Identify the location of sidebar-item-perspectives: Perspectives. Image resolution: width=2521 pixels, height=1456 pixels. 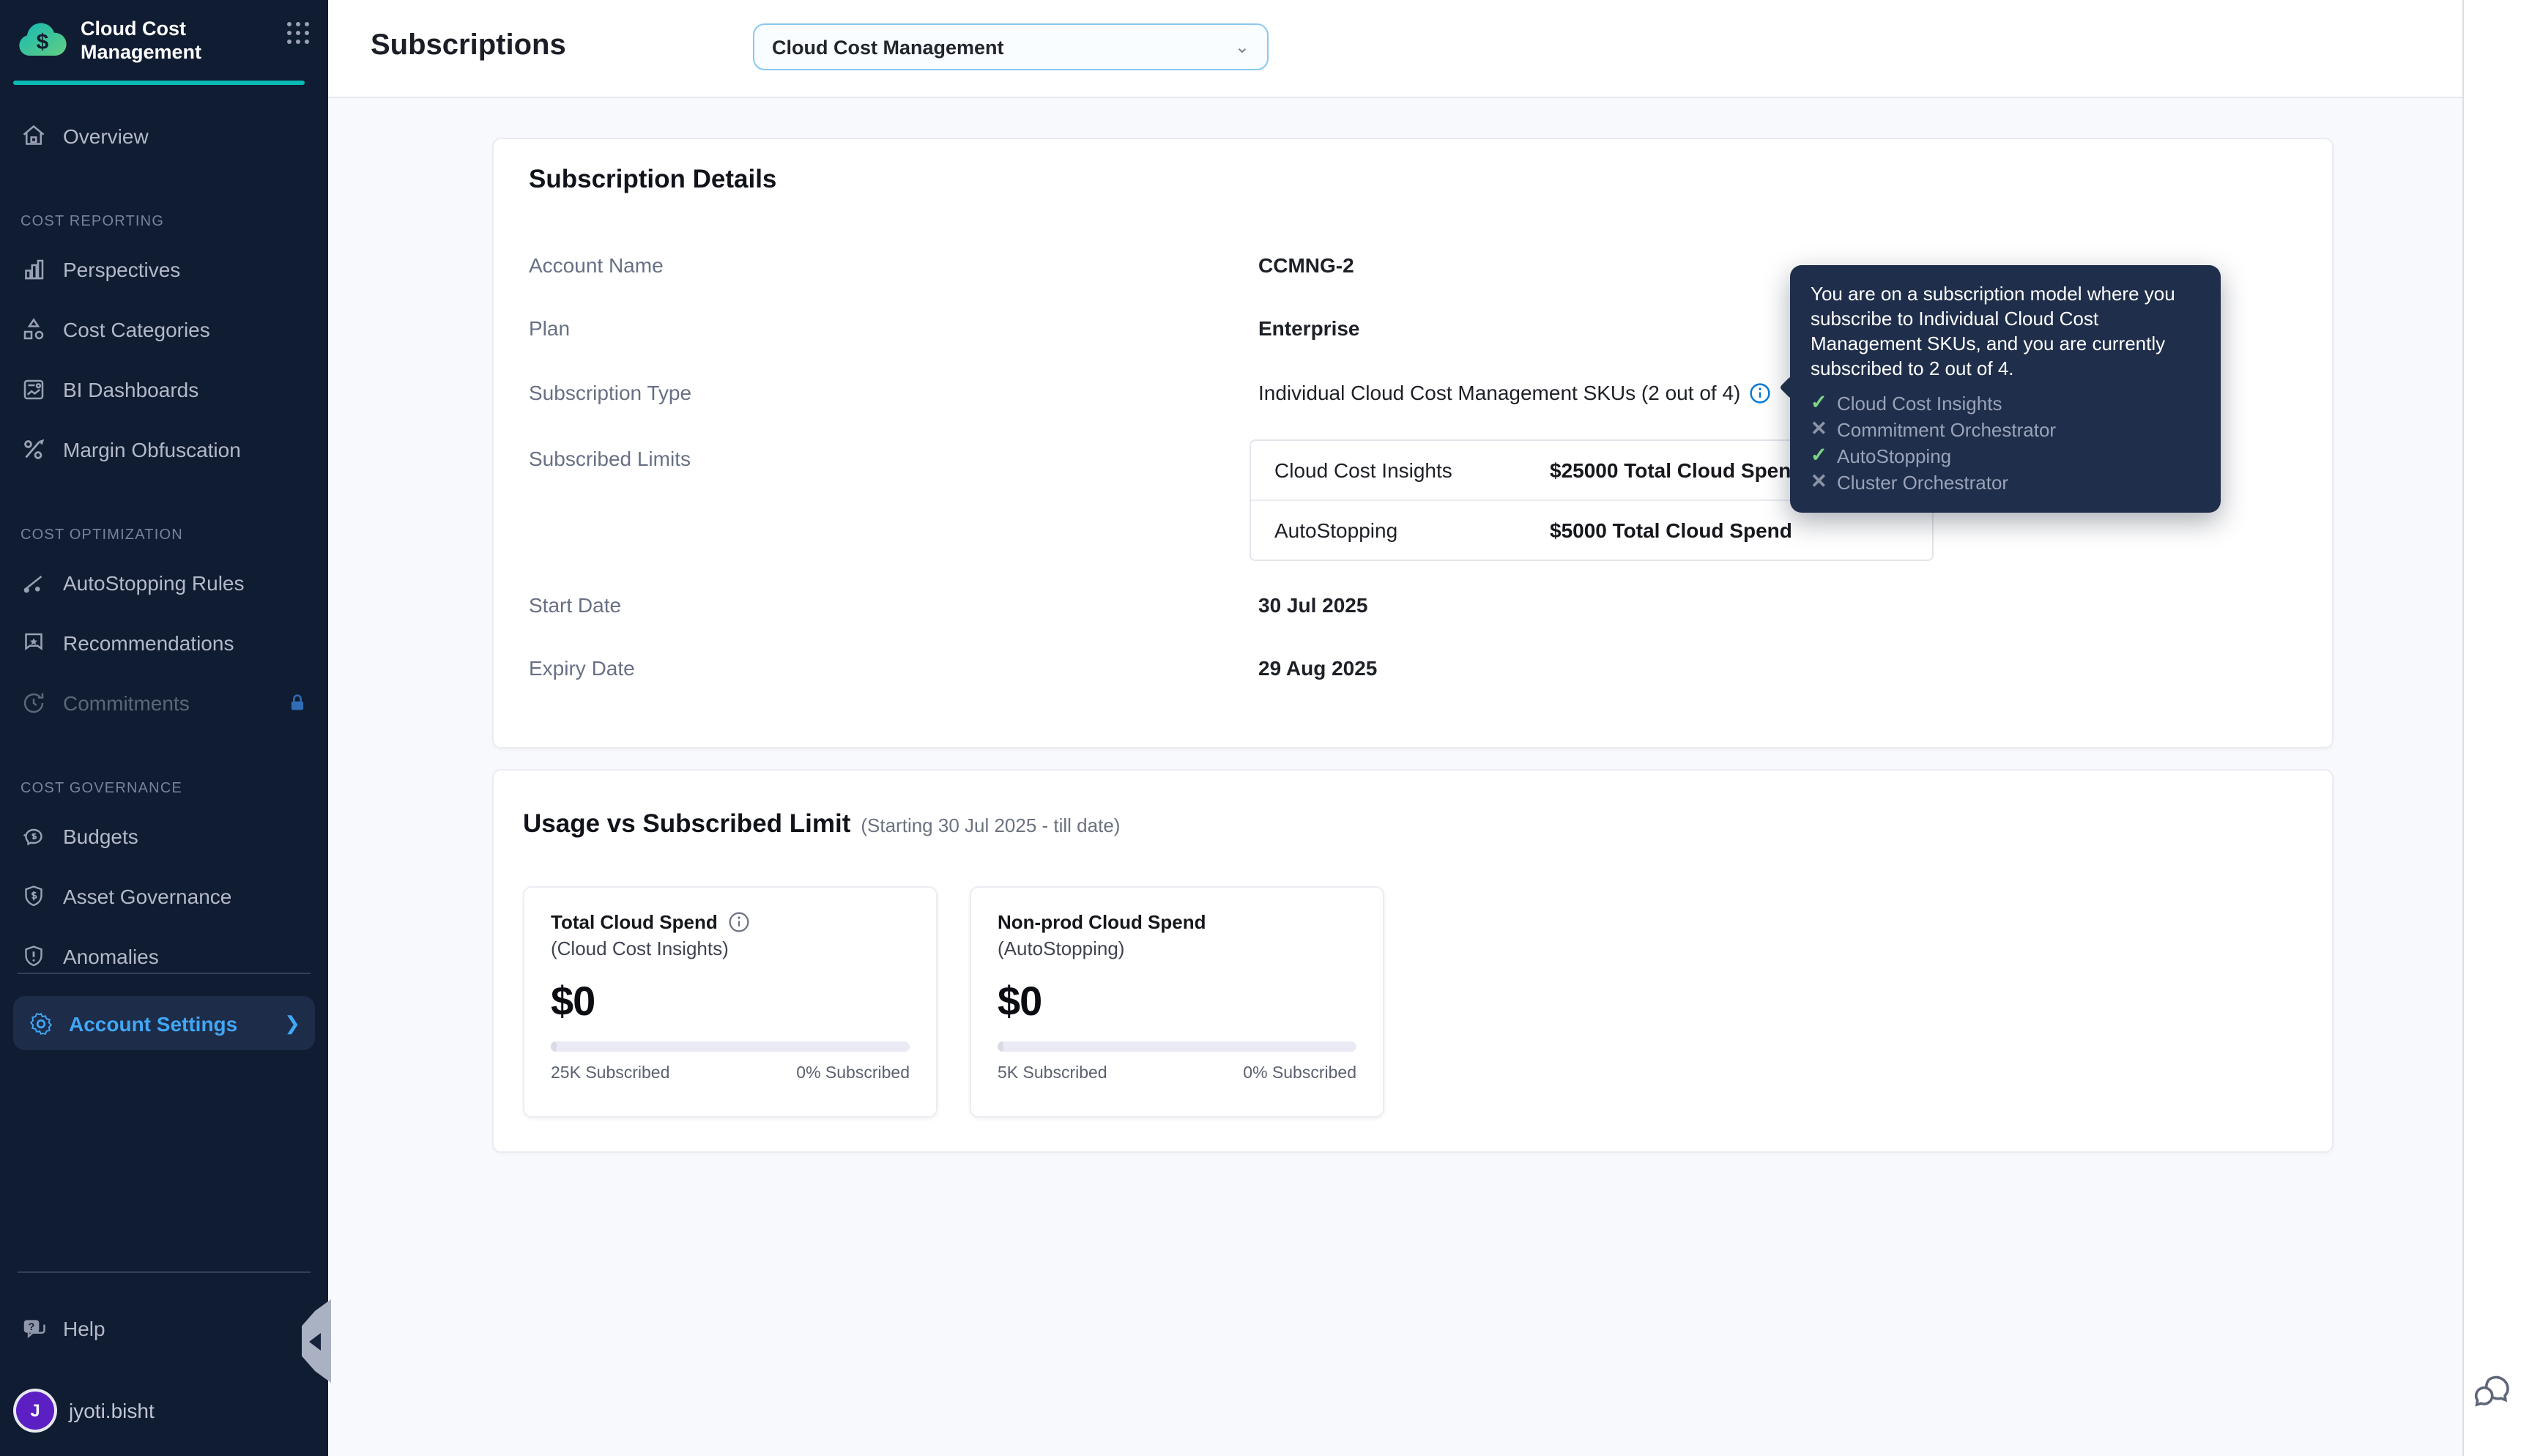
(164, 269).